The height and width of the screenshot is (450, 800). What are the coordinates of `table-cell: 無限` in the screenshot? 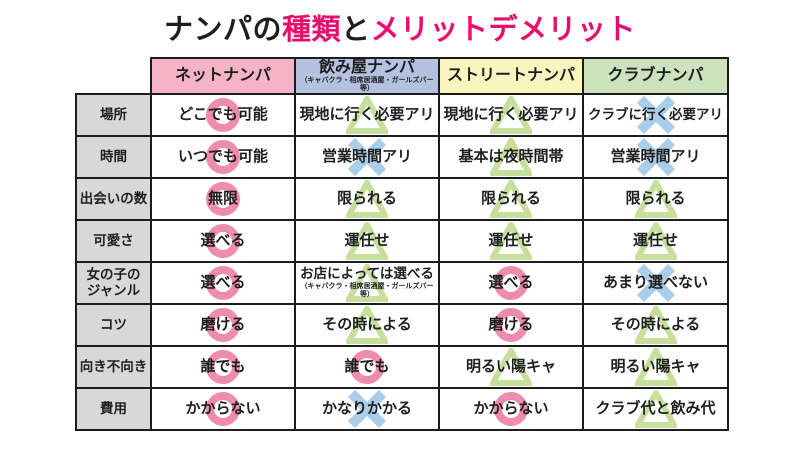 It's located at (223, 199).